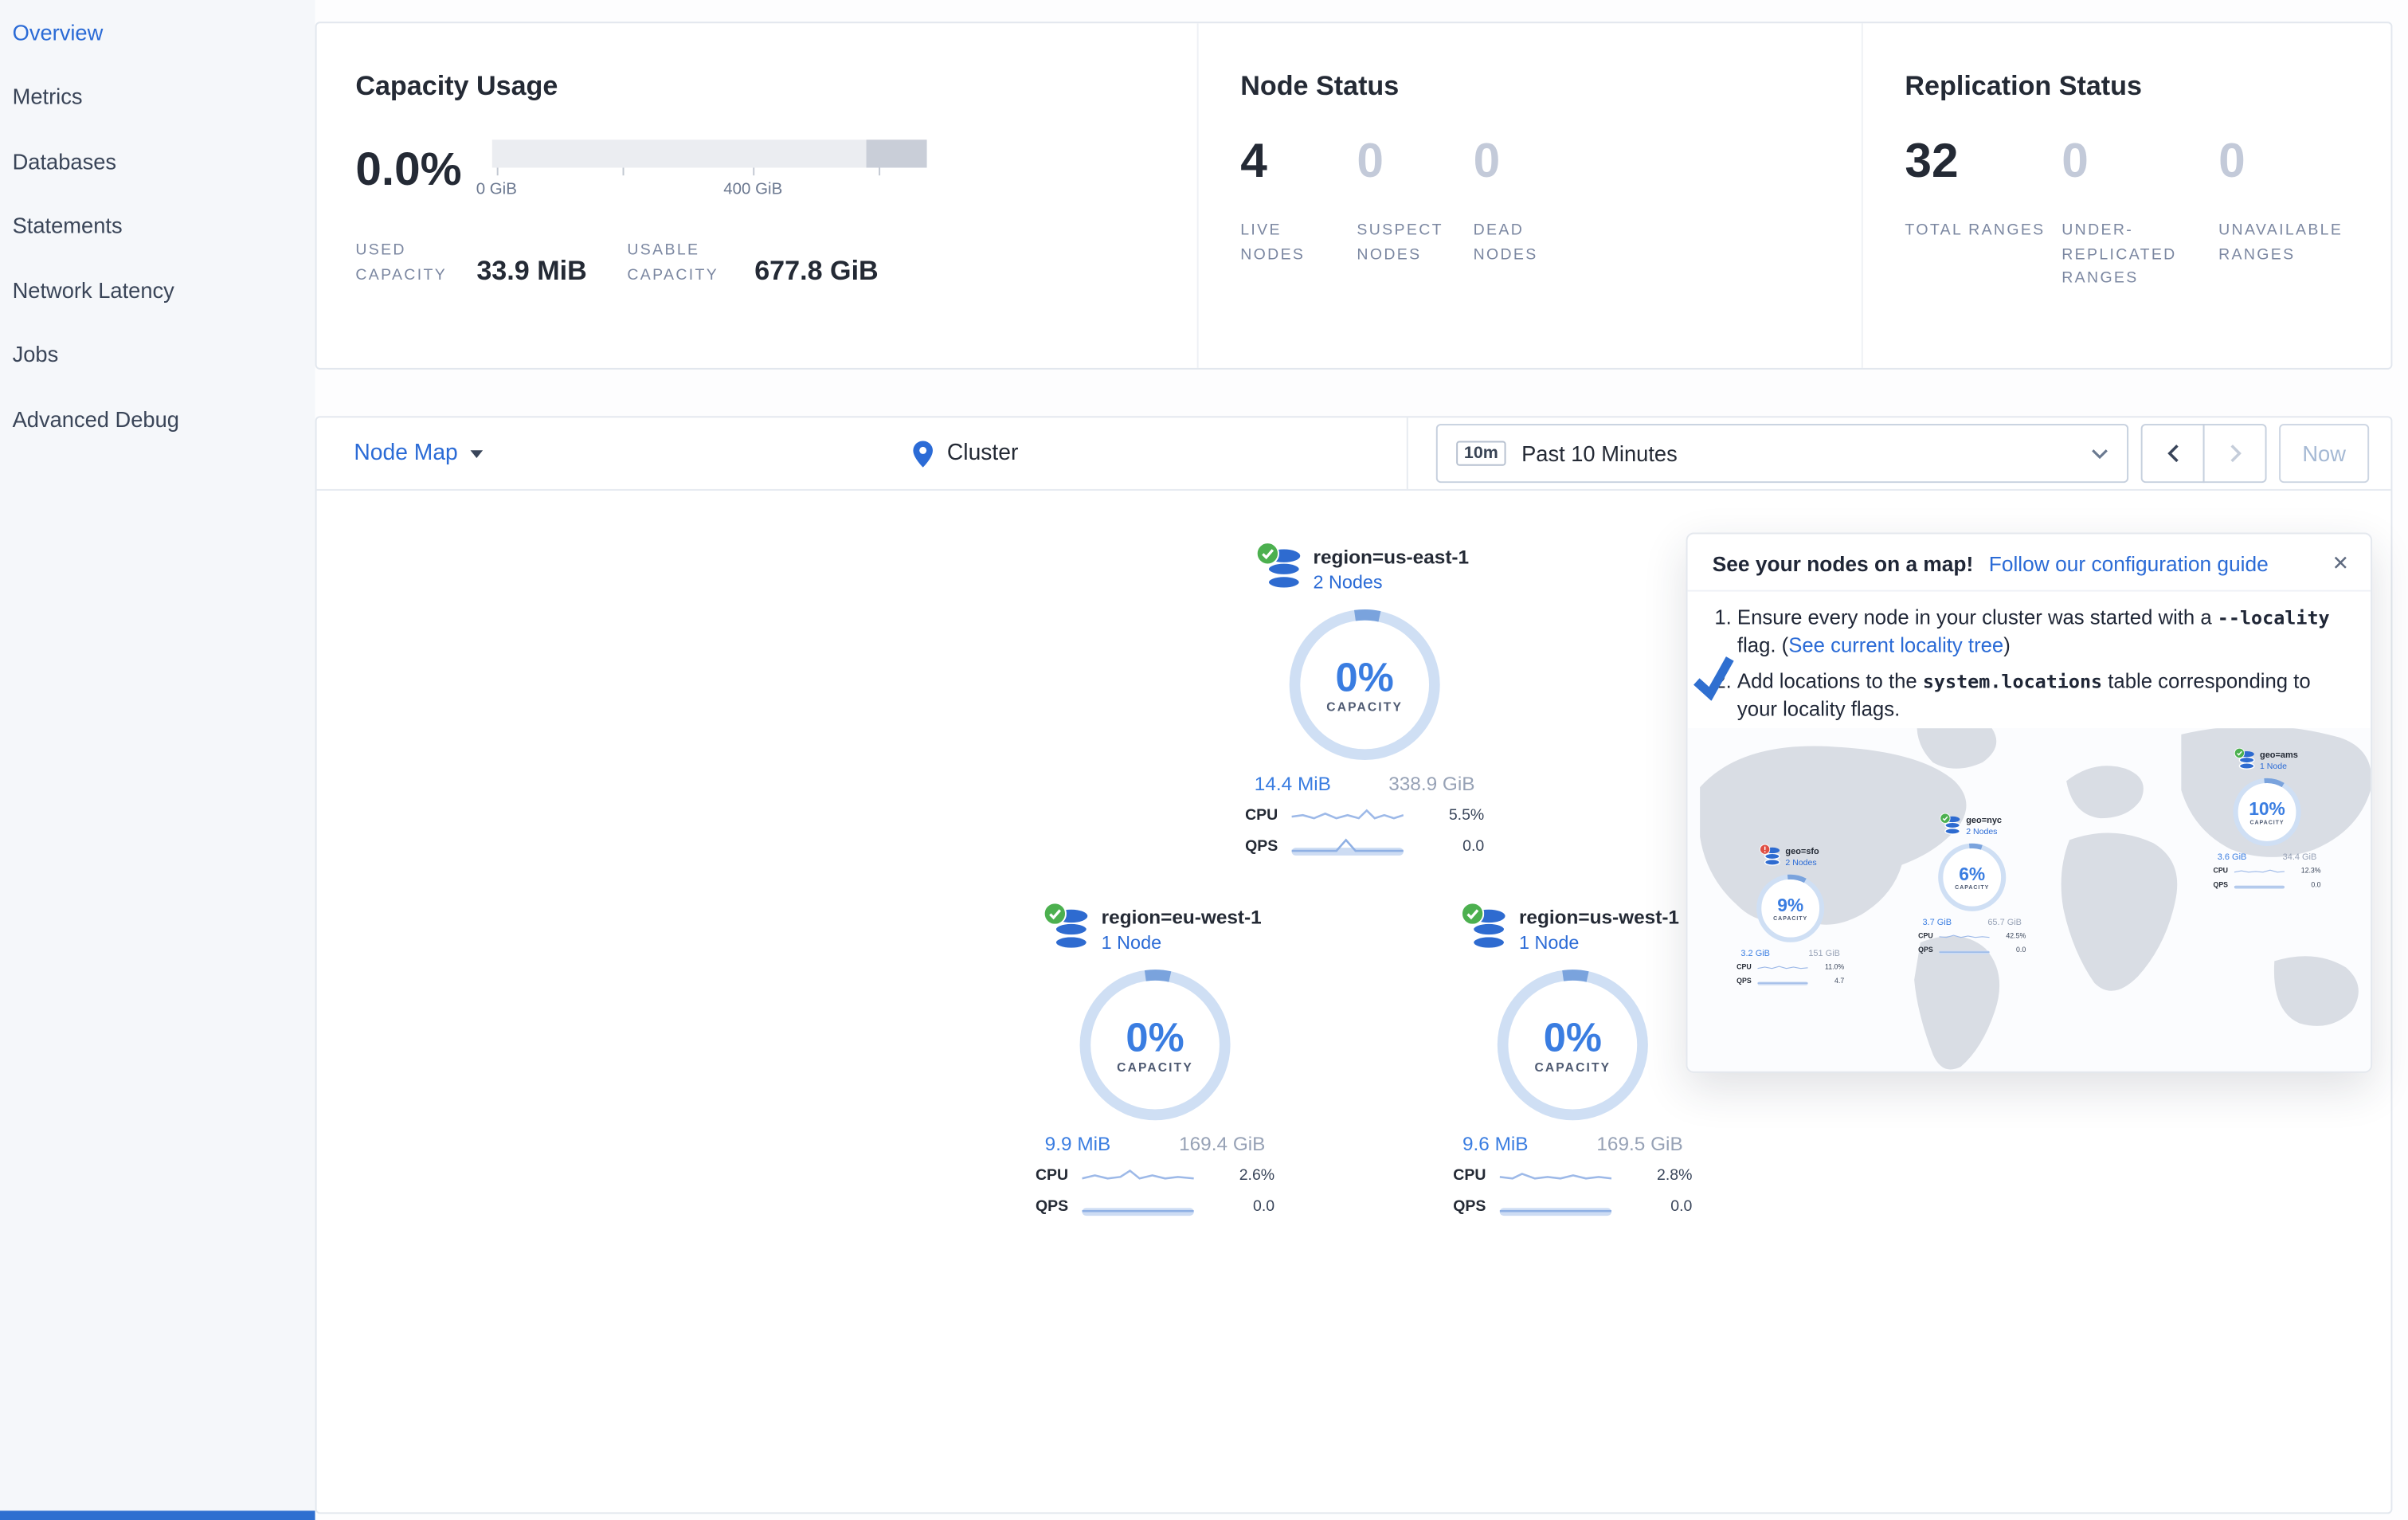 Image resolution: width=2408 pixels, height=1520 pixels. Describe the element at coordinates (1407, 453) in the screenshot. I see `toolbar-divider` at that location.